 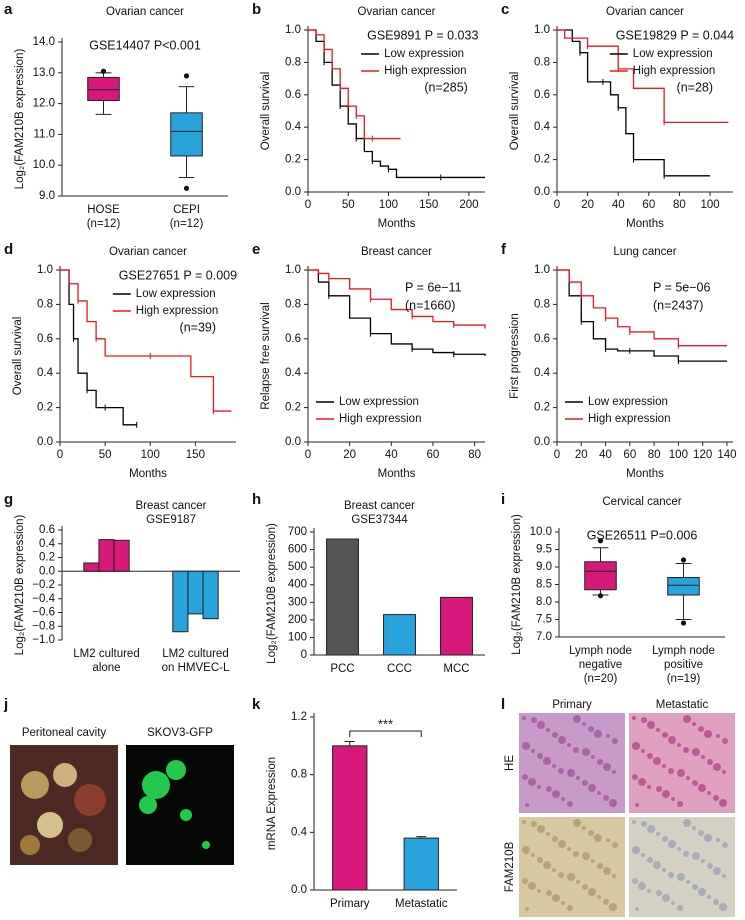 What do you see at coordinates (515, 356) in the screenshot?
I see `y-axis-label: First progression` at bounding box center [515, 356].